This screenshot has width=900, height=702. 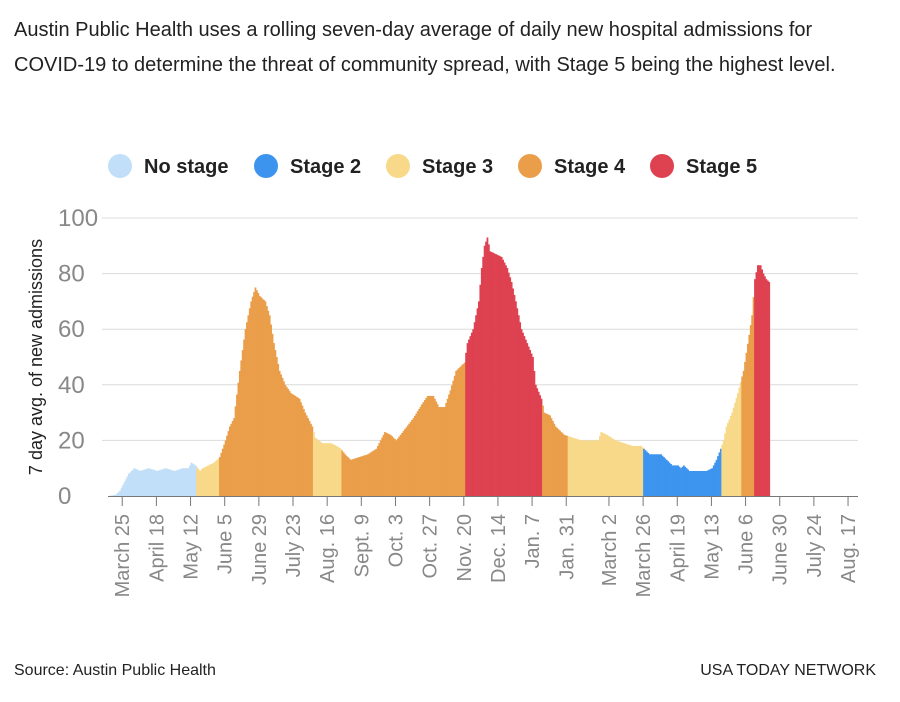 I want to click on x-tick-label: Aug. 17, so click(x=849, y=548).